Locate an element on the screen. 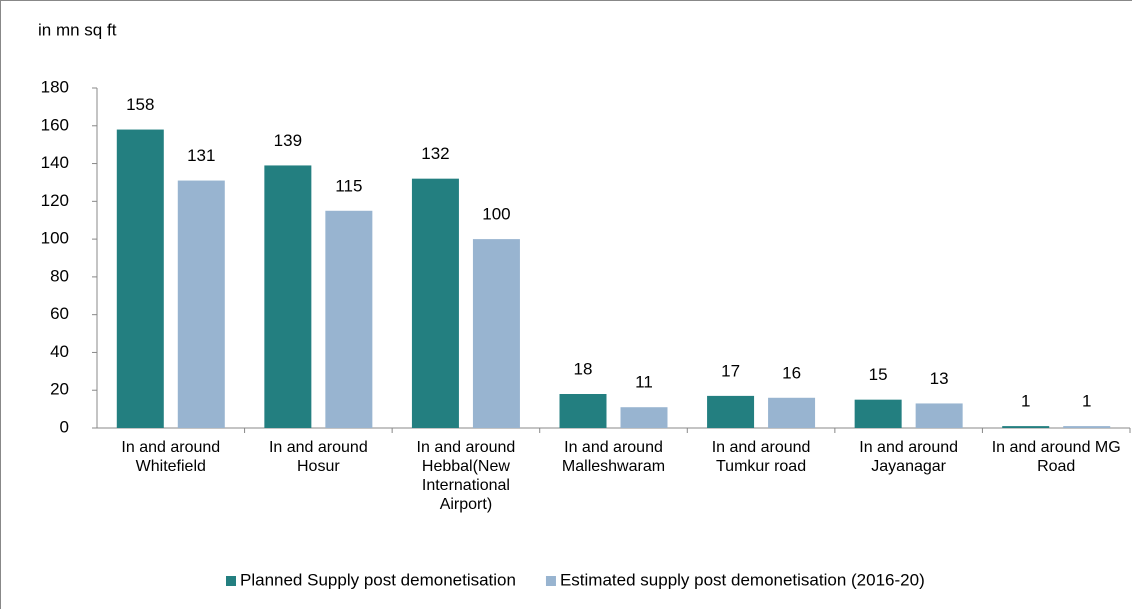  data-label: 17 is located at coordinates (730, 370).